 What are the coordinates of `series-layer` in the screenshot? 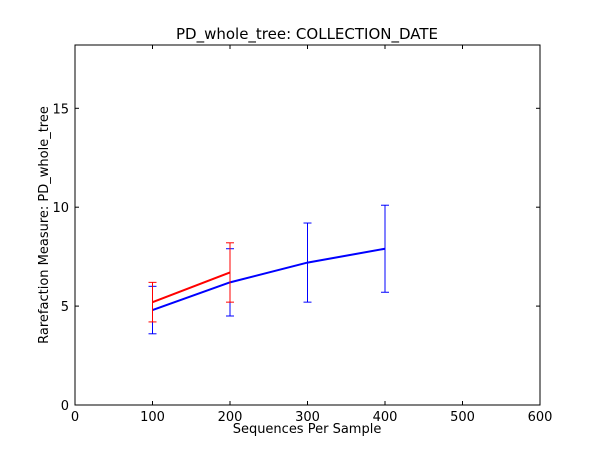 It's located at (268, 269).